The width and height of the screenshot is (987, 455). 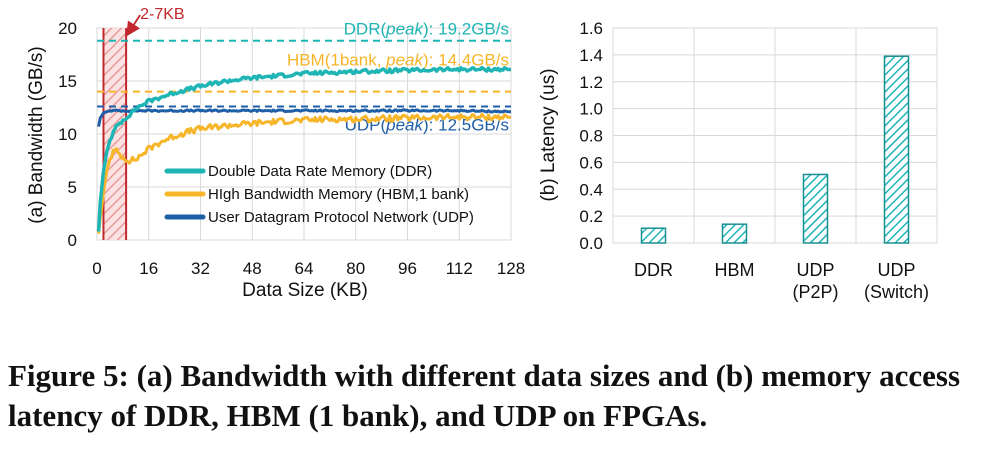 What do you see at coordinates (591, 243) in the screenshot?
I see `latency-y-tick-label: 0.0` at bounding box center [591, 243].